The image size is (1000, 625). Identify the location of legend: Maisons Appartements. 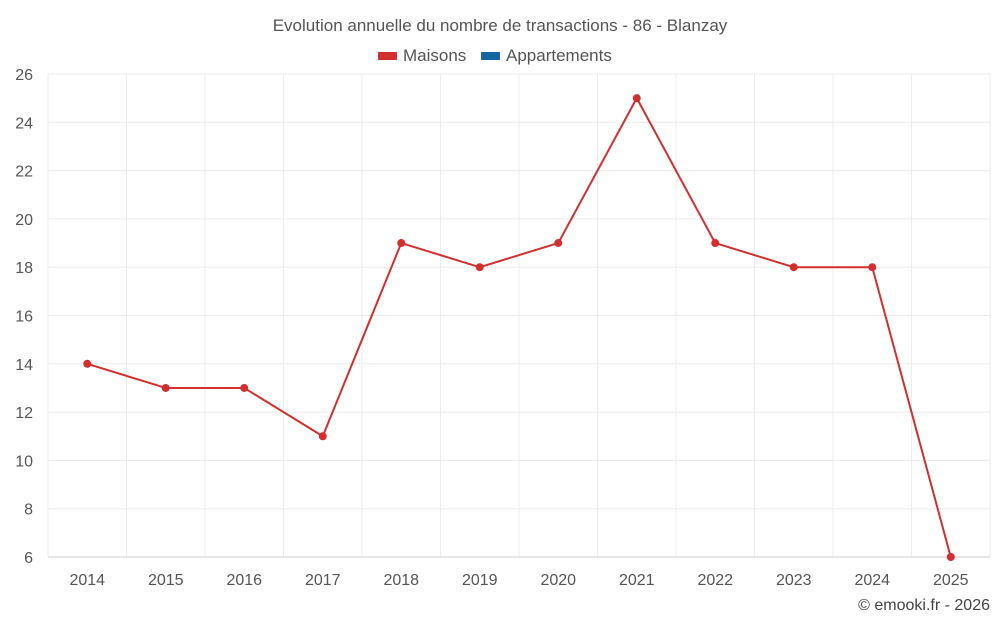
(495, 55).